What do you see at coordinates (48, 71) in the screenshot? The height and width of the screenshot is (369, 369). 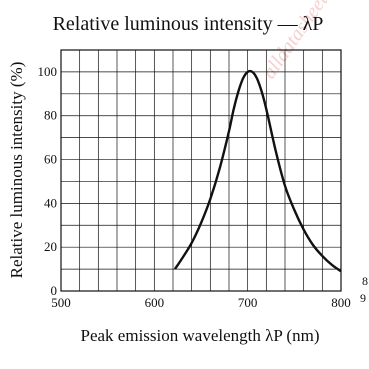 I see `y-tick-label: 100` at bounding box center [48, 71].